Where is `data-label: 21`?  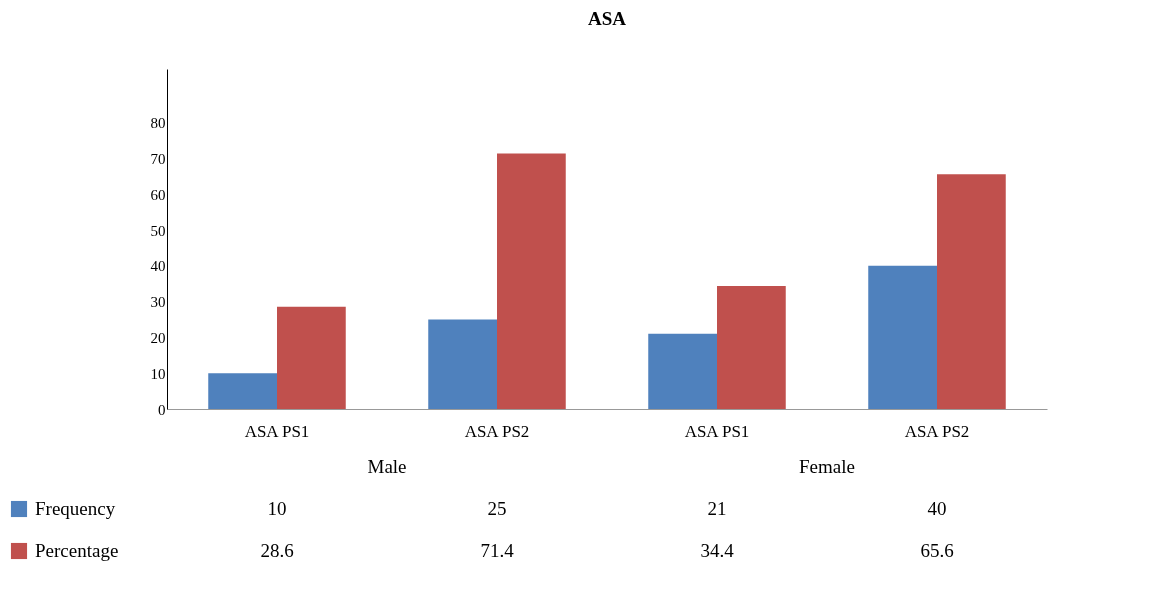
data-label: 21 is located at coordinates (717, 508).